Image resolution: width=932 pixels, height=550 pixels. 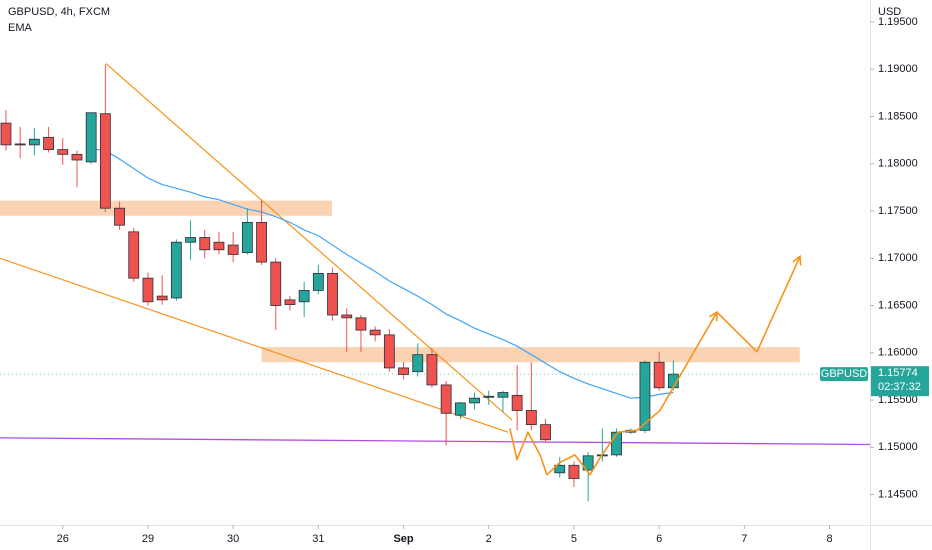 What do you see at coordinates (898, 22) in the screenshot?
I see `y-tick-label: 1.19500` at bounding box center [898, 22].